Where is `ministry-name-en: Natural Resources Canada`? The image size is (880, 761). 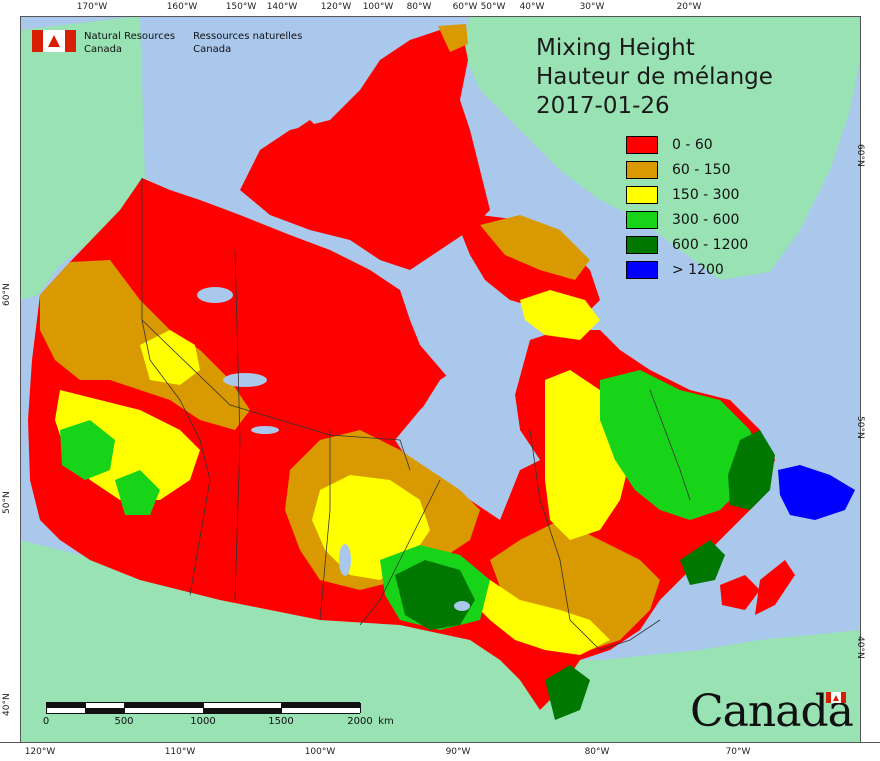
ministry-name-en: Natural Resources Canada is located at coordinates (129, 43).